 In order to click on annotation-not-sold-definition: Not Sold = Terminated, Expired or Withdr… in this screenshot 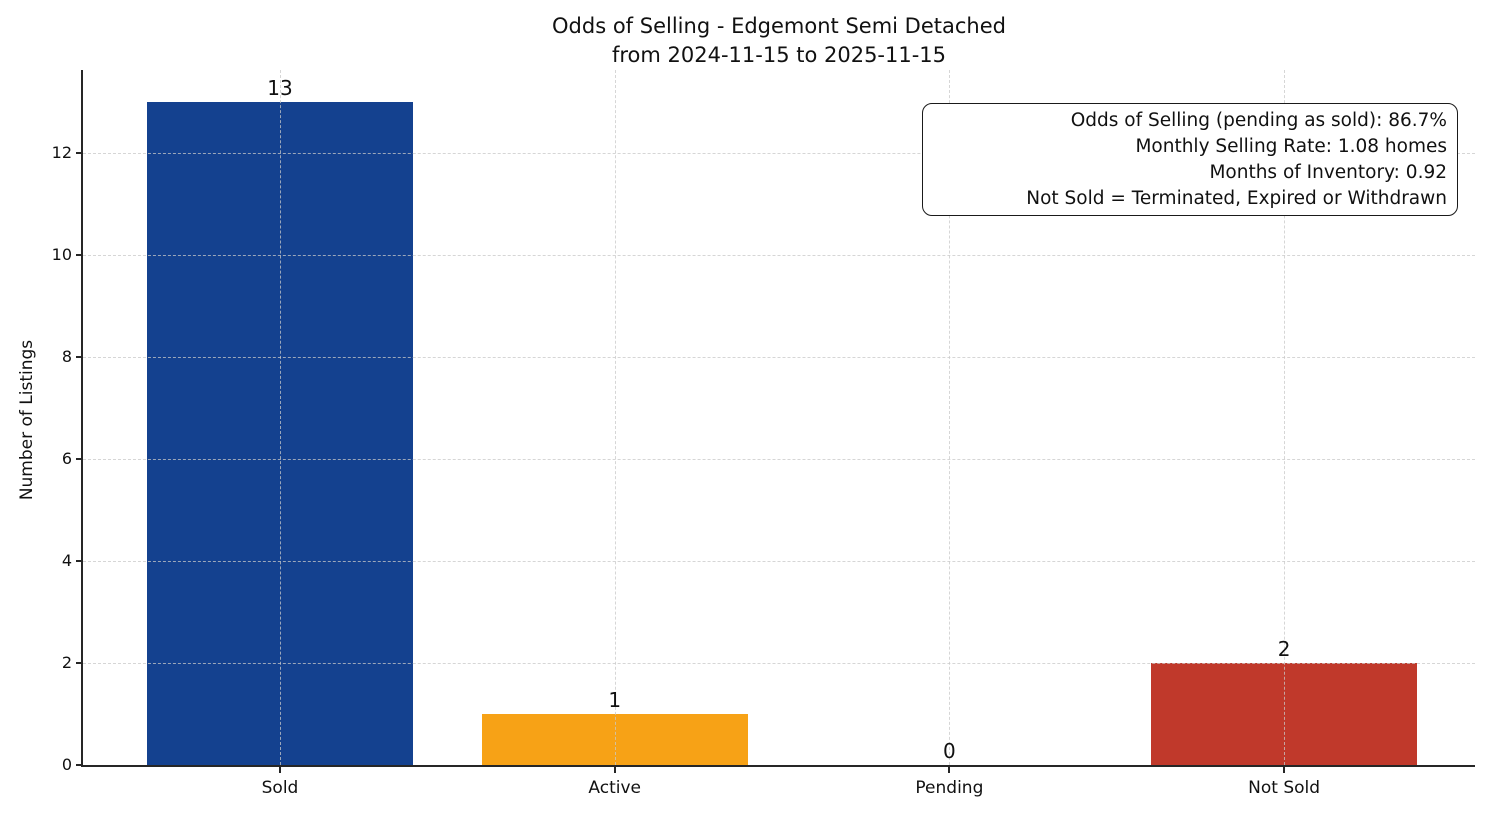, I will do `click(1236, 198)`.